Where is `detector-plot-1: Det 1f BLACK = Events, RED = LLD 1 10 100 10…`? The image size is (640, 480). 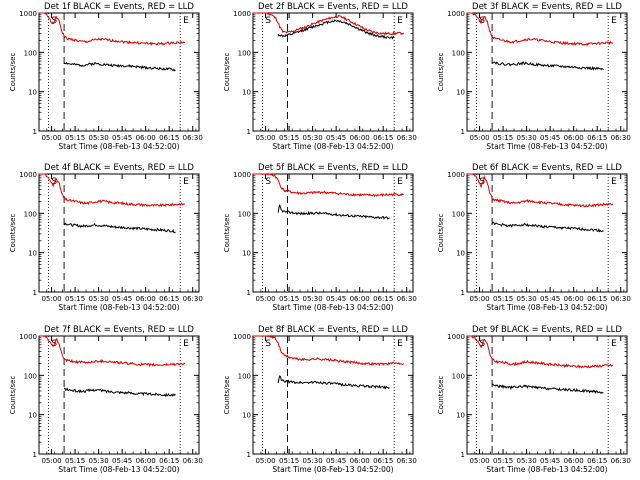
detector-plot-1: Det 1f BLACK = Events, RED = LLD 1 10 100 10… is located at coordinates (106, 76).